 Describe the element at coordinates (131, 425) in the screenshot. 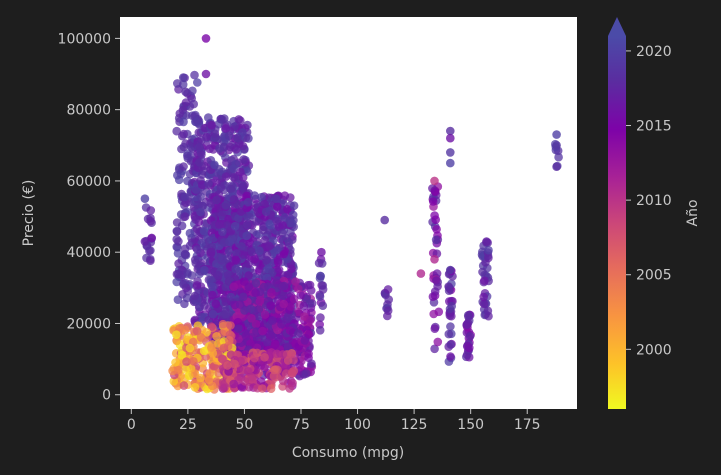

I see `x-tick-label: 0` at that location.